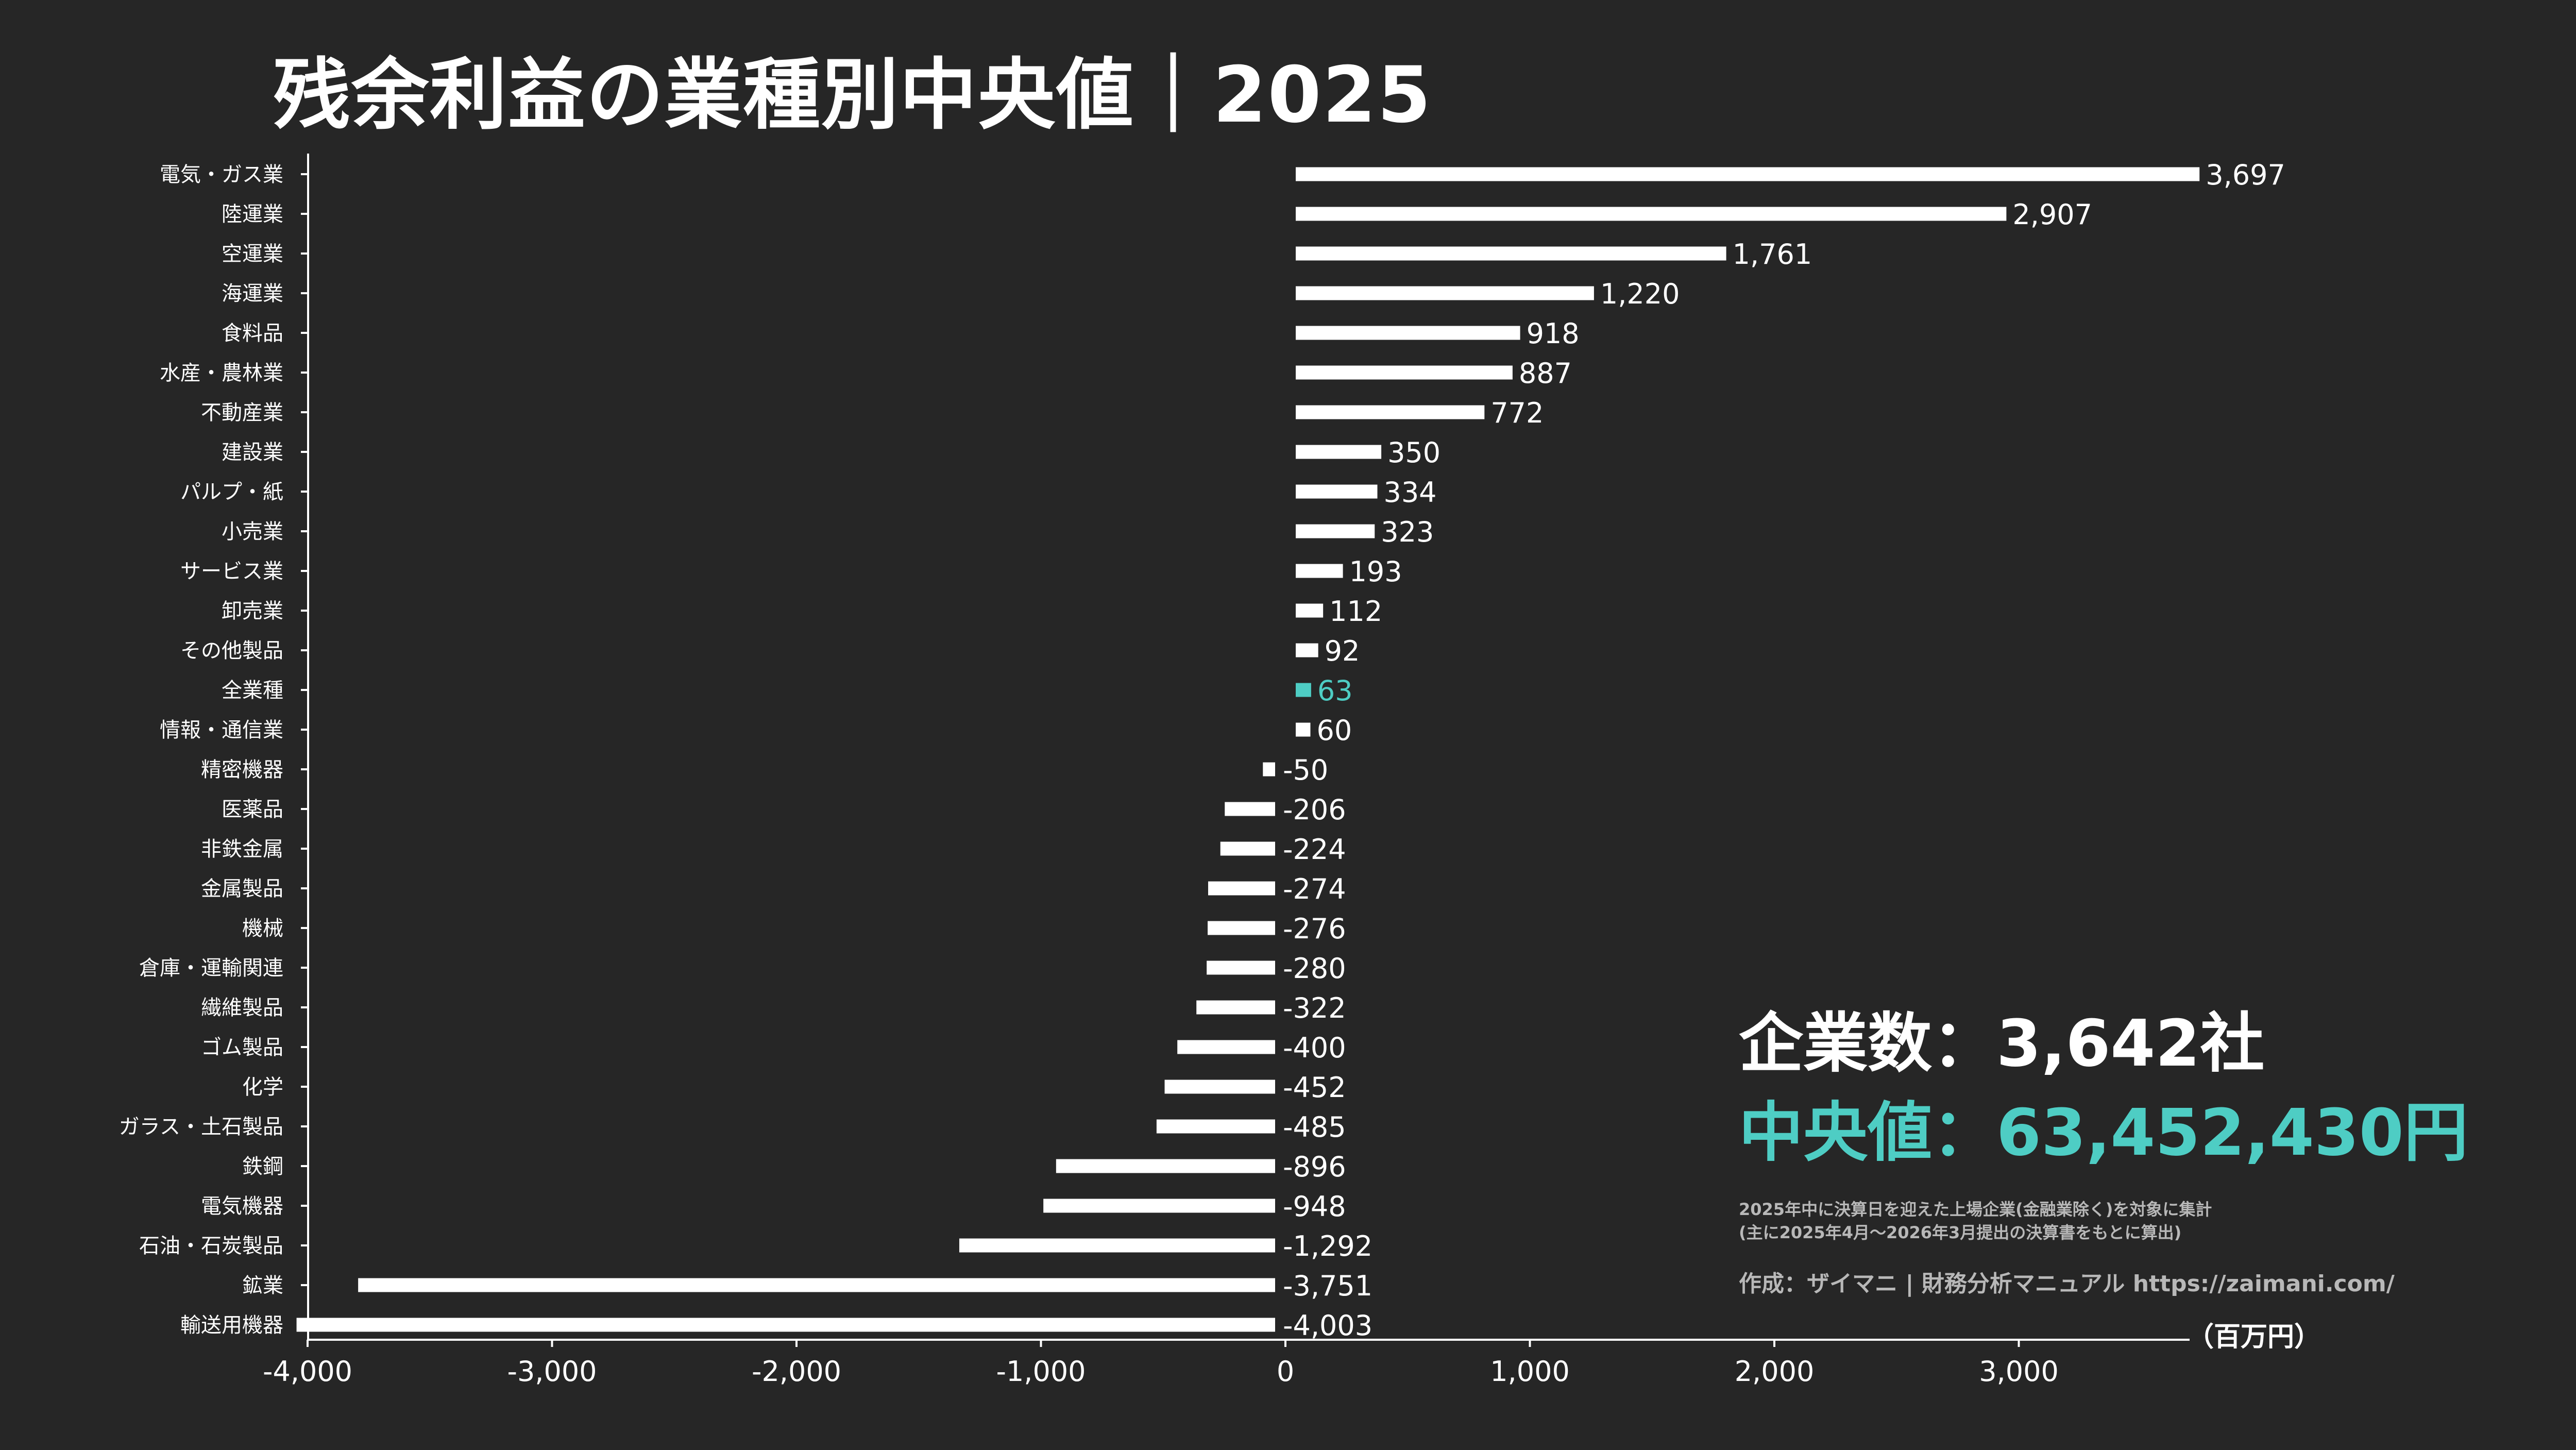 The width and height of the screenshot is (2576, 1450). What do you see at coordinates (252, 254) in the screenshot?
I see `category-label: 空運業` at bounding box center [252, 254].